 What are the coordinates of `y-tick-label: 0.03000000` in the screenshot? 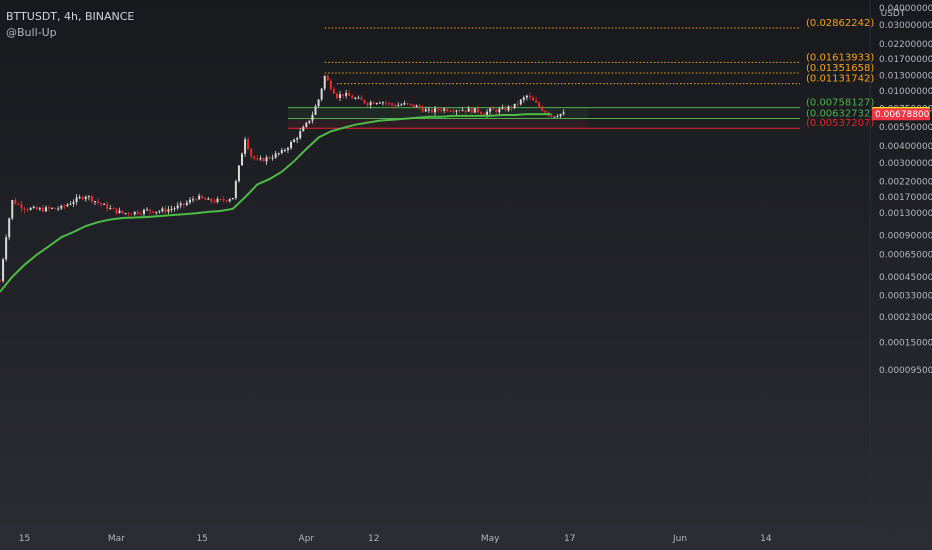 It's located at (905, 26).